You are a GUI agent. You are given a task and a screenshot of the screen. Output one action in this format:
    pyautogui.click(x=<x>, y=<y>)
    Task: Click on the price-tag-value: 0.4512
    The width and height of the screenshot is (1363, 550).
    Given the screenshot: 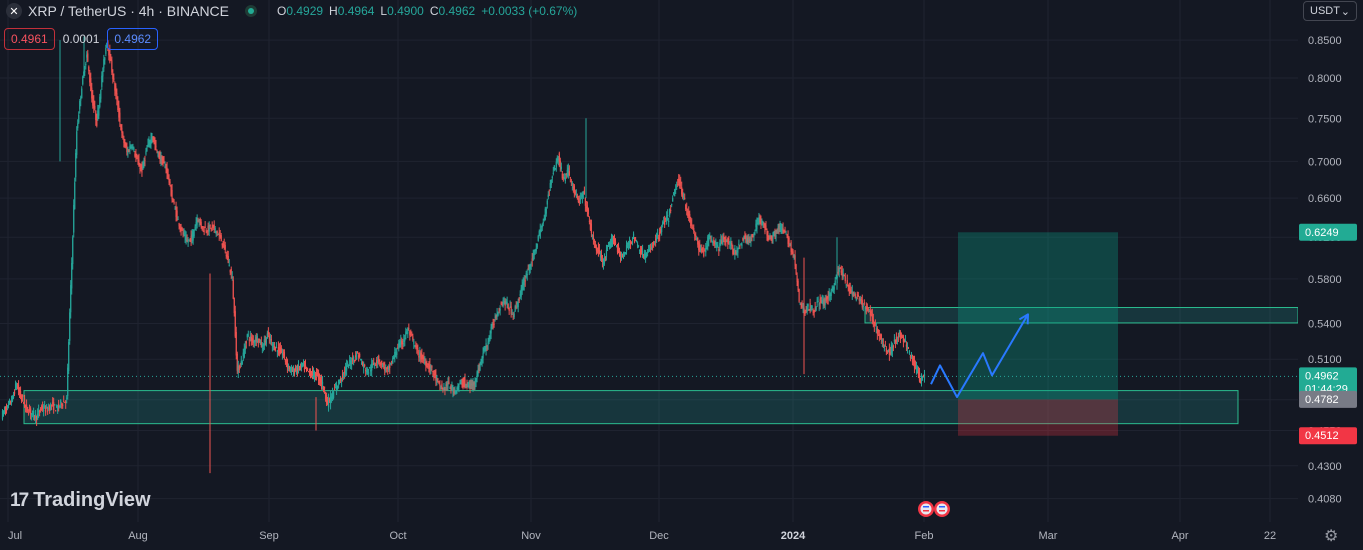 What is the action you would take?
    pyautogui.click(x=1322, y=436)
    